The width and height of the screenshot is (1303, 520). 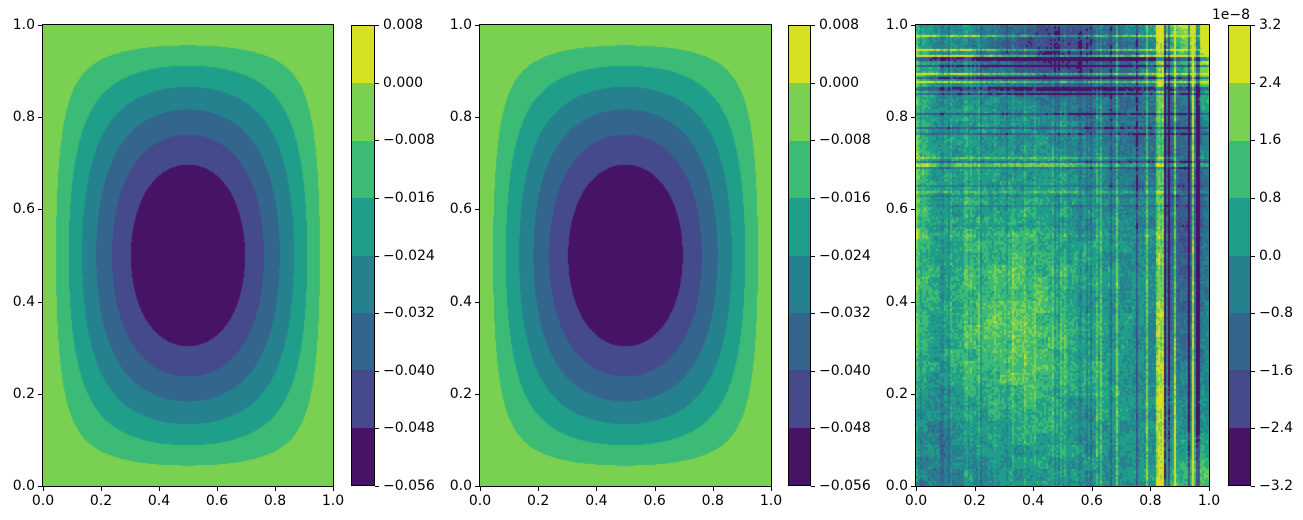 I want to click on colorbar-tick-label: −0.048, so click(x=409, y=428).